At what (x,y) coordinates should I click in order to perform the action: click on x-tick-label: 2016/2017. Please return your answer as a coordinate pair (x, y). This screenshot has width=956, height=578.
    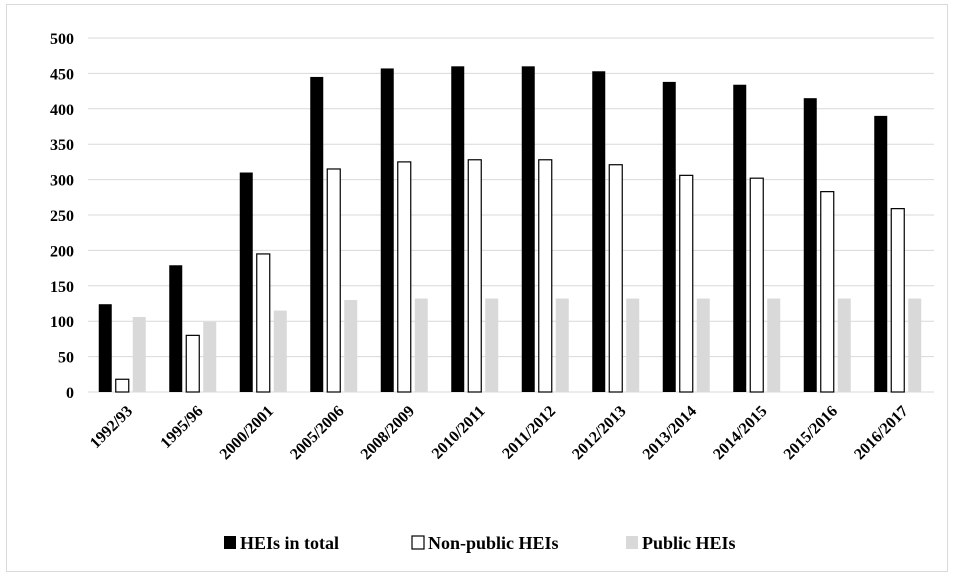
    Looking at the image, I should click on (881, 433).